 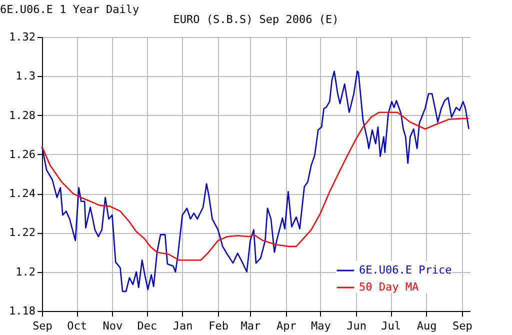 What do you see at coordinates (391, 326) in the screenshot?
I see `x-tick-label: Jul` at bounding box center [391, 326].